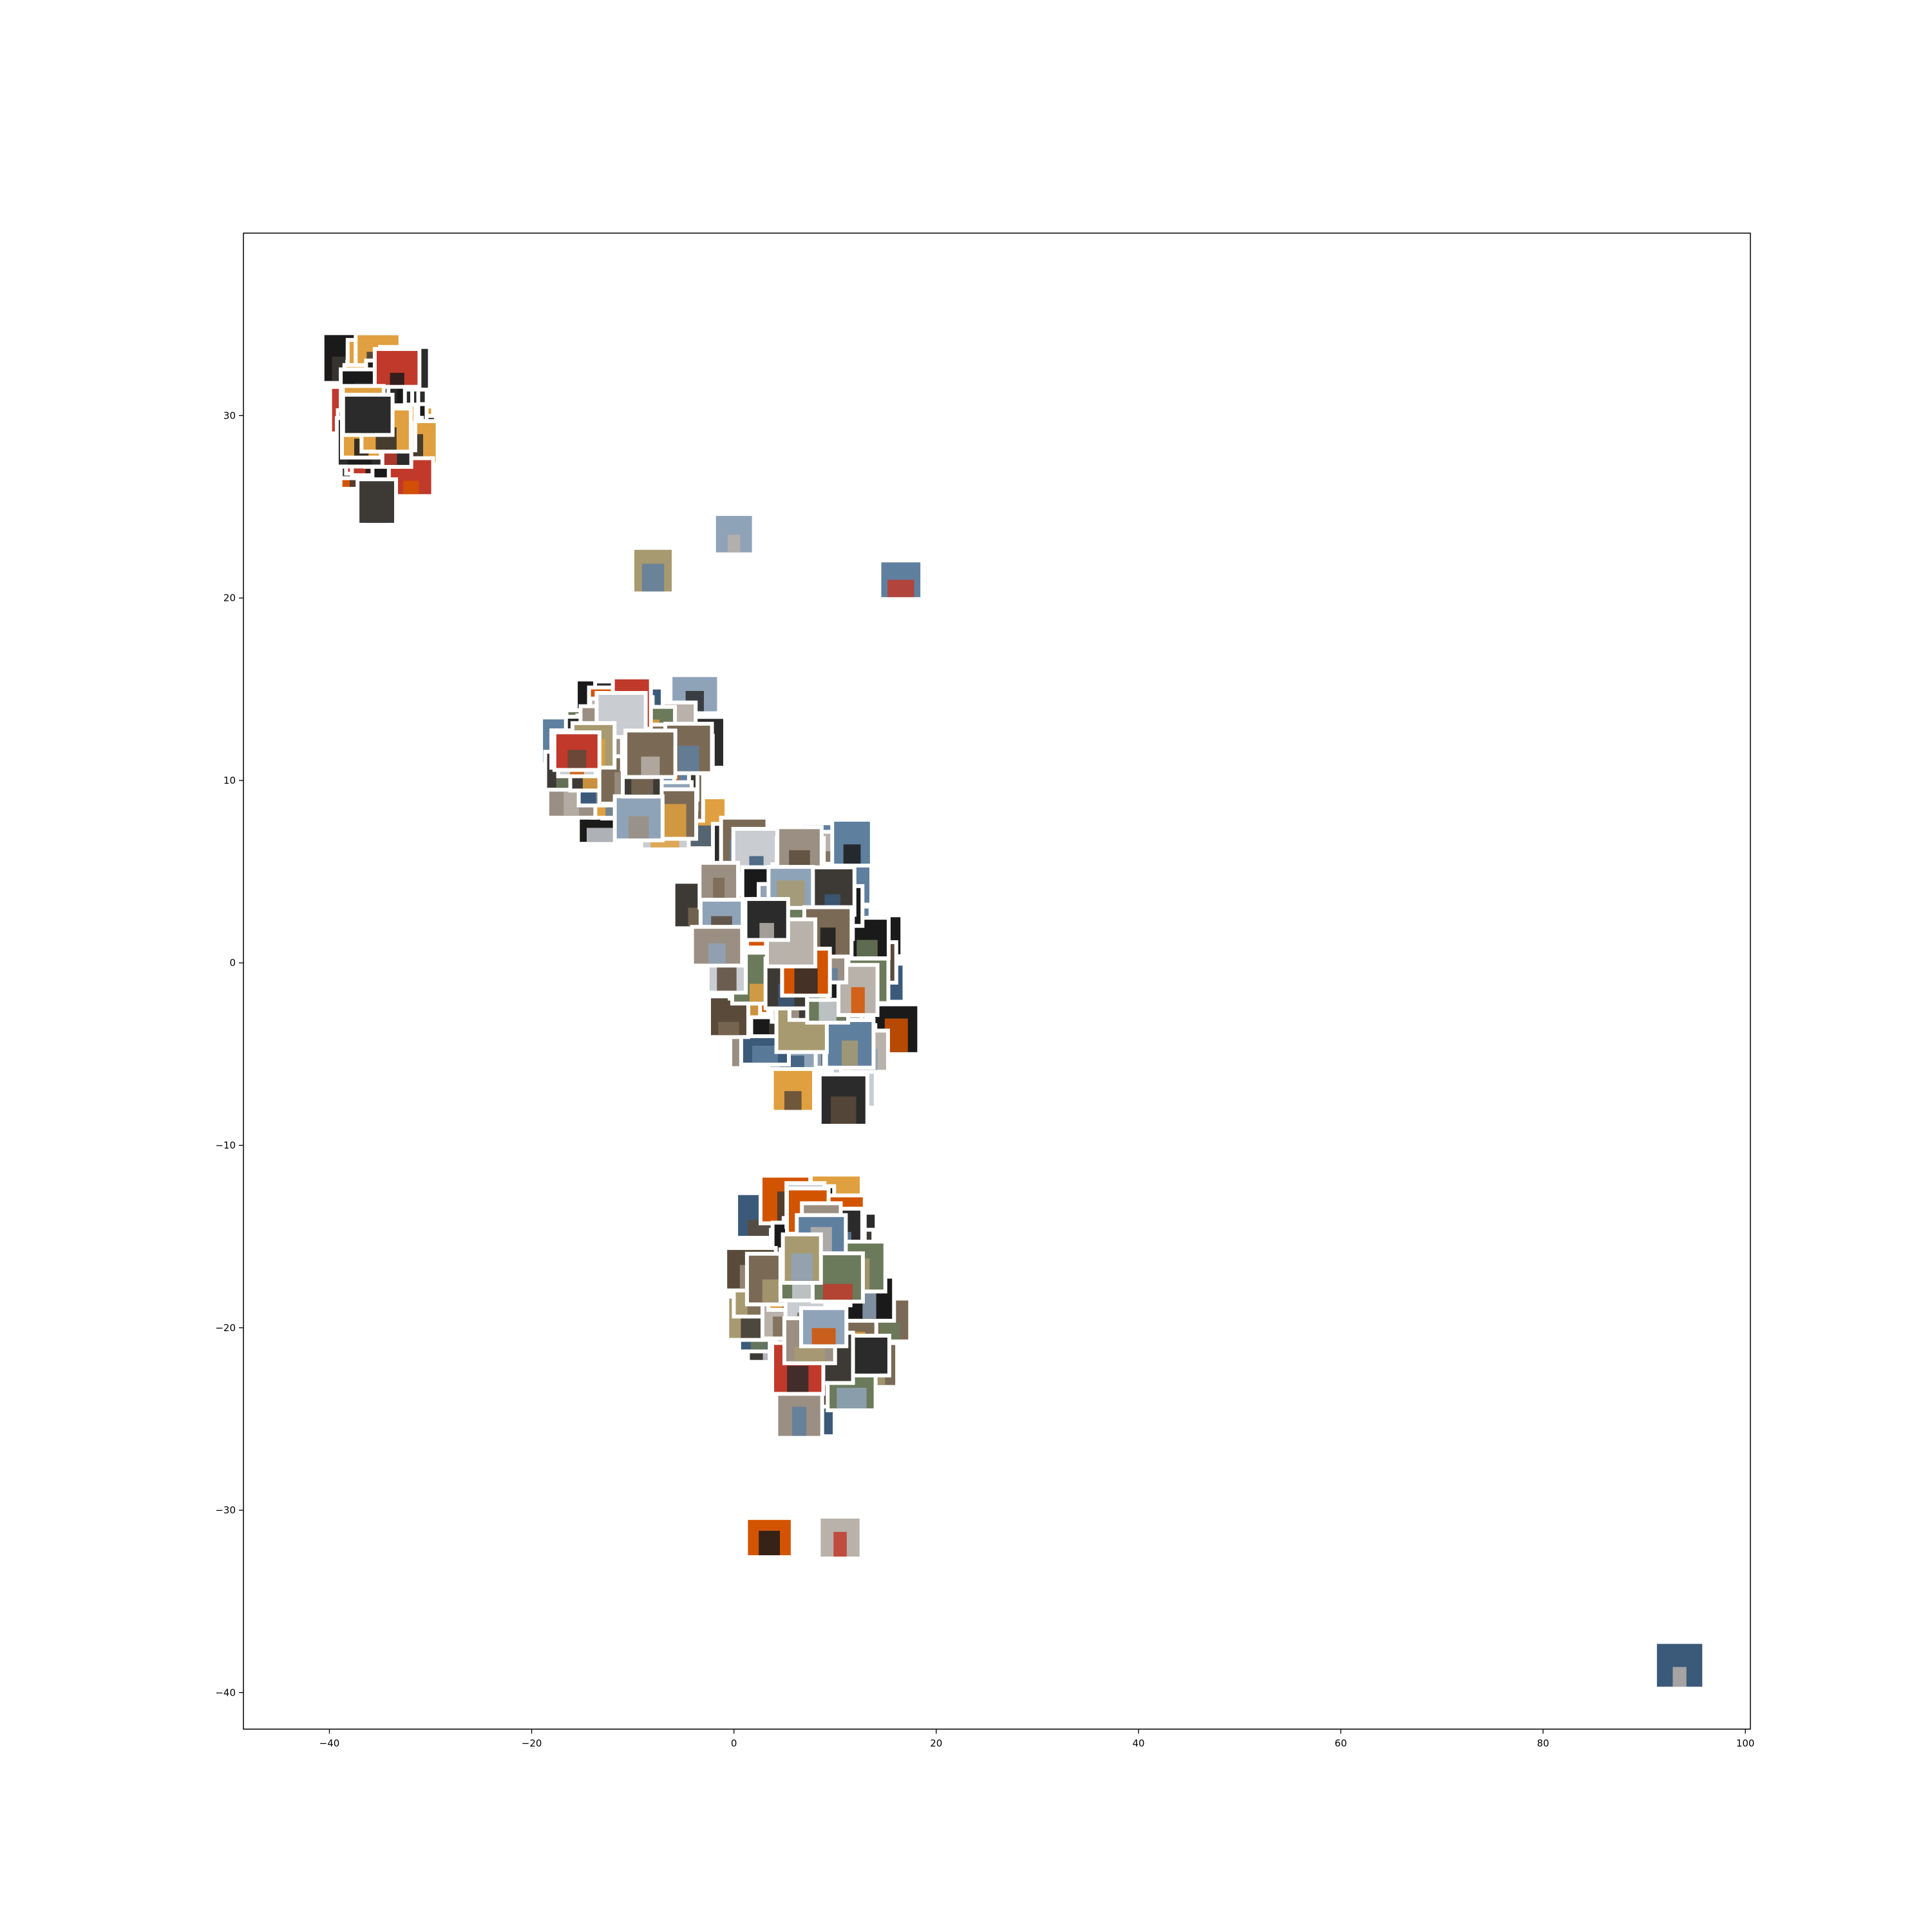 This screenshot has height=1932, width=1932. Describe the element at coordinates (229, 1054) in the screenshot. I see `y-axis: 30 20 10 0 −10 −20 −30 −40` at that location.